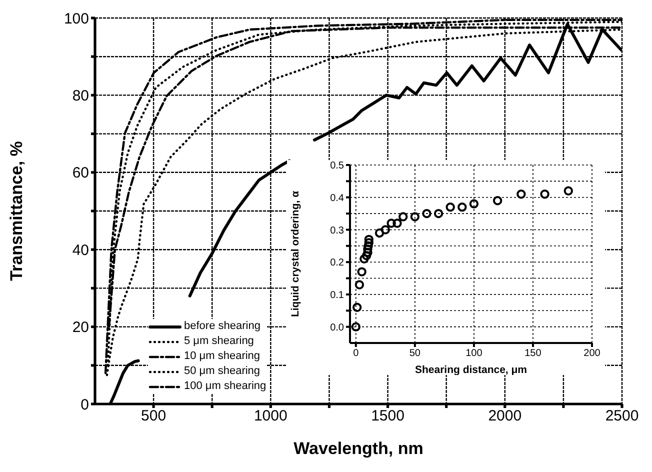 This screenshot has width=652, height=472. I want to click on y-tick-label: 80, so click(80, 96).